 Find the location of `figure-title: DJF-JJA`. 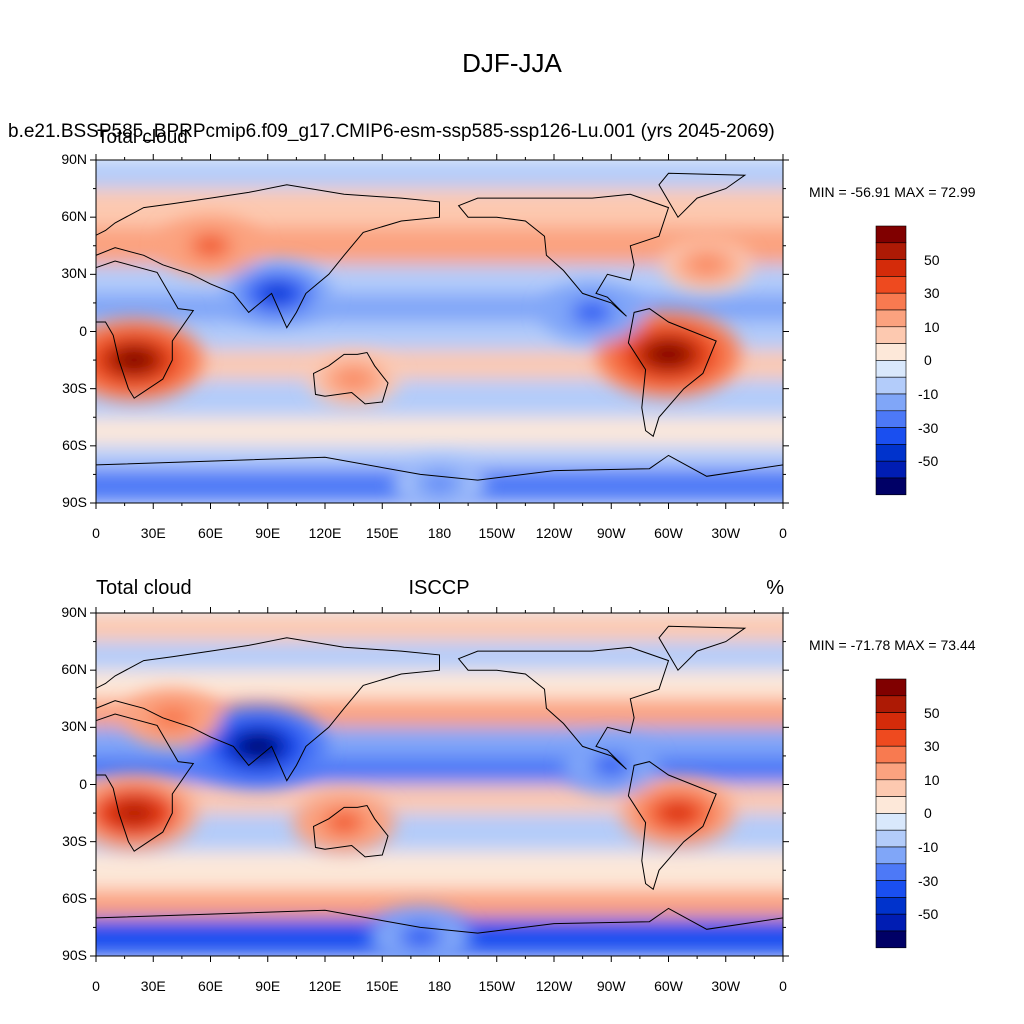

figure-title: DJF-JJA is located at coordinates (512, 63).